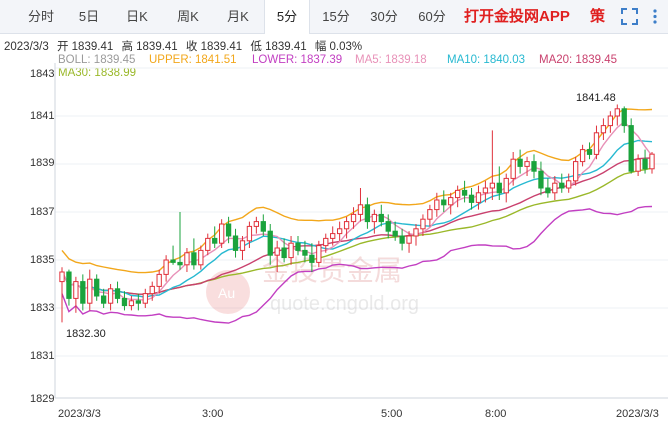  I want to click on y-tick-label: 1831, so click(42, 356).